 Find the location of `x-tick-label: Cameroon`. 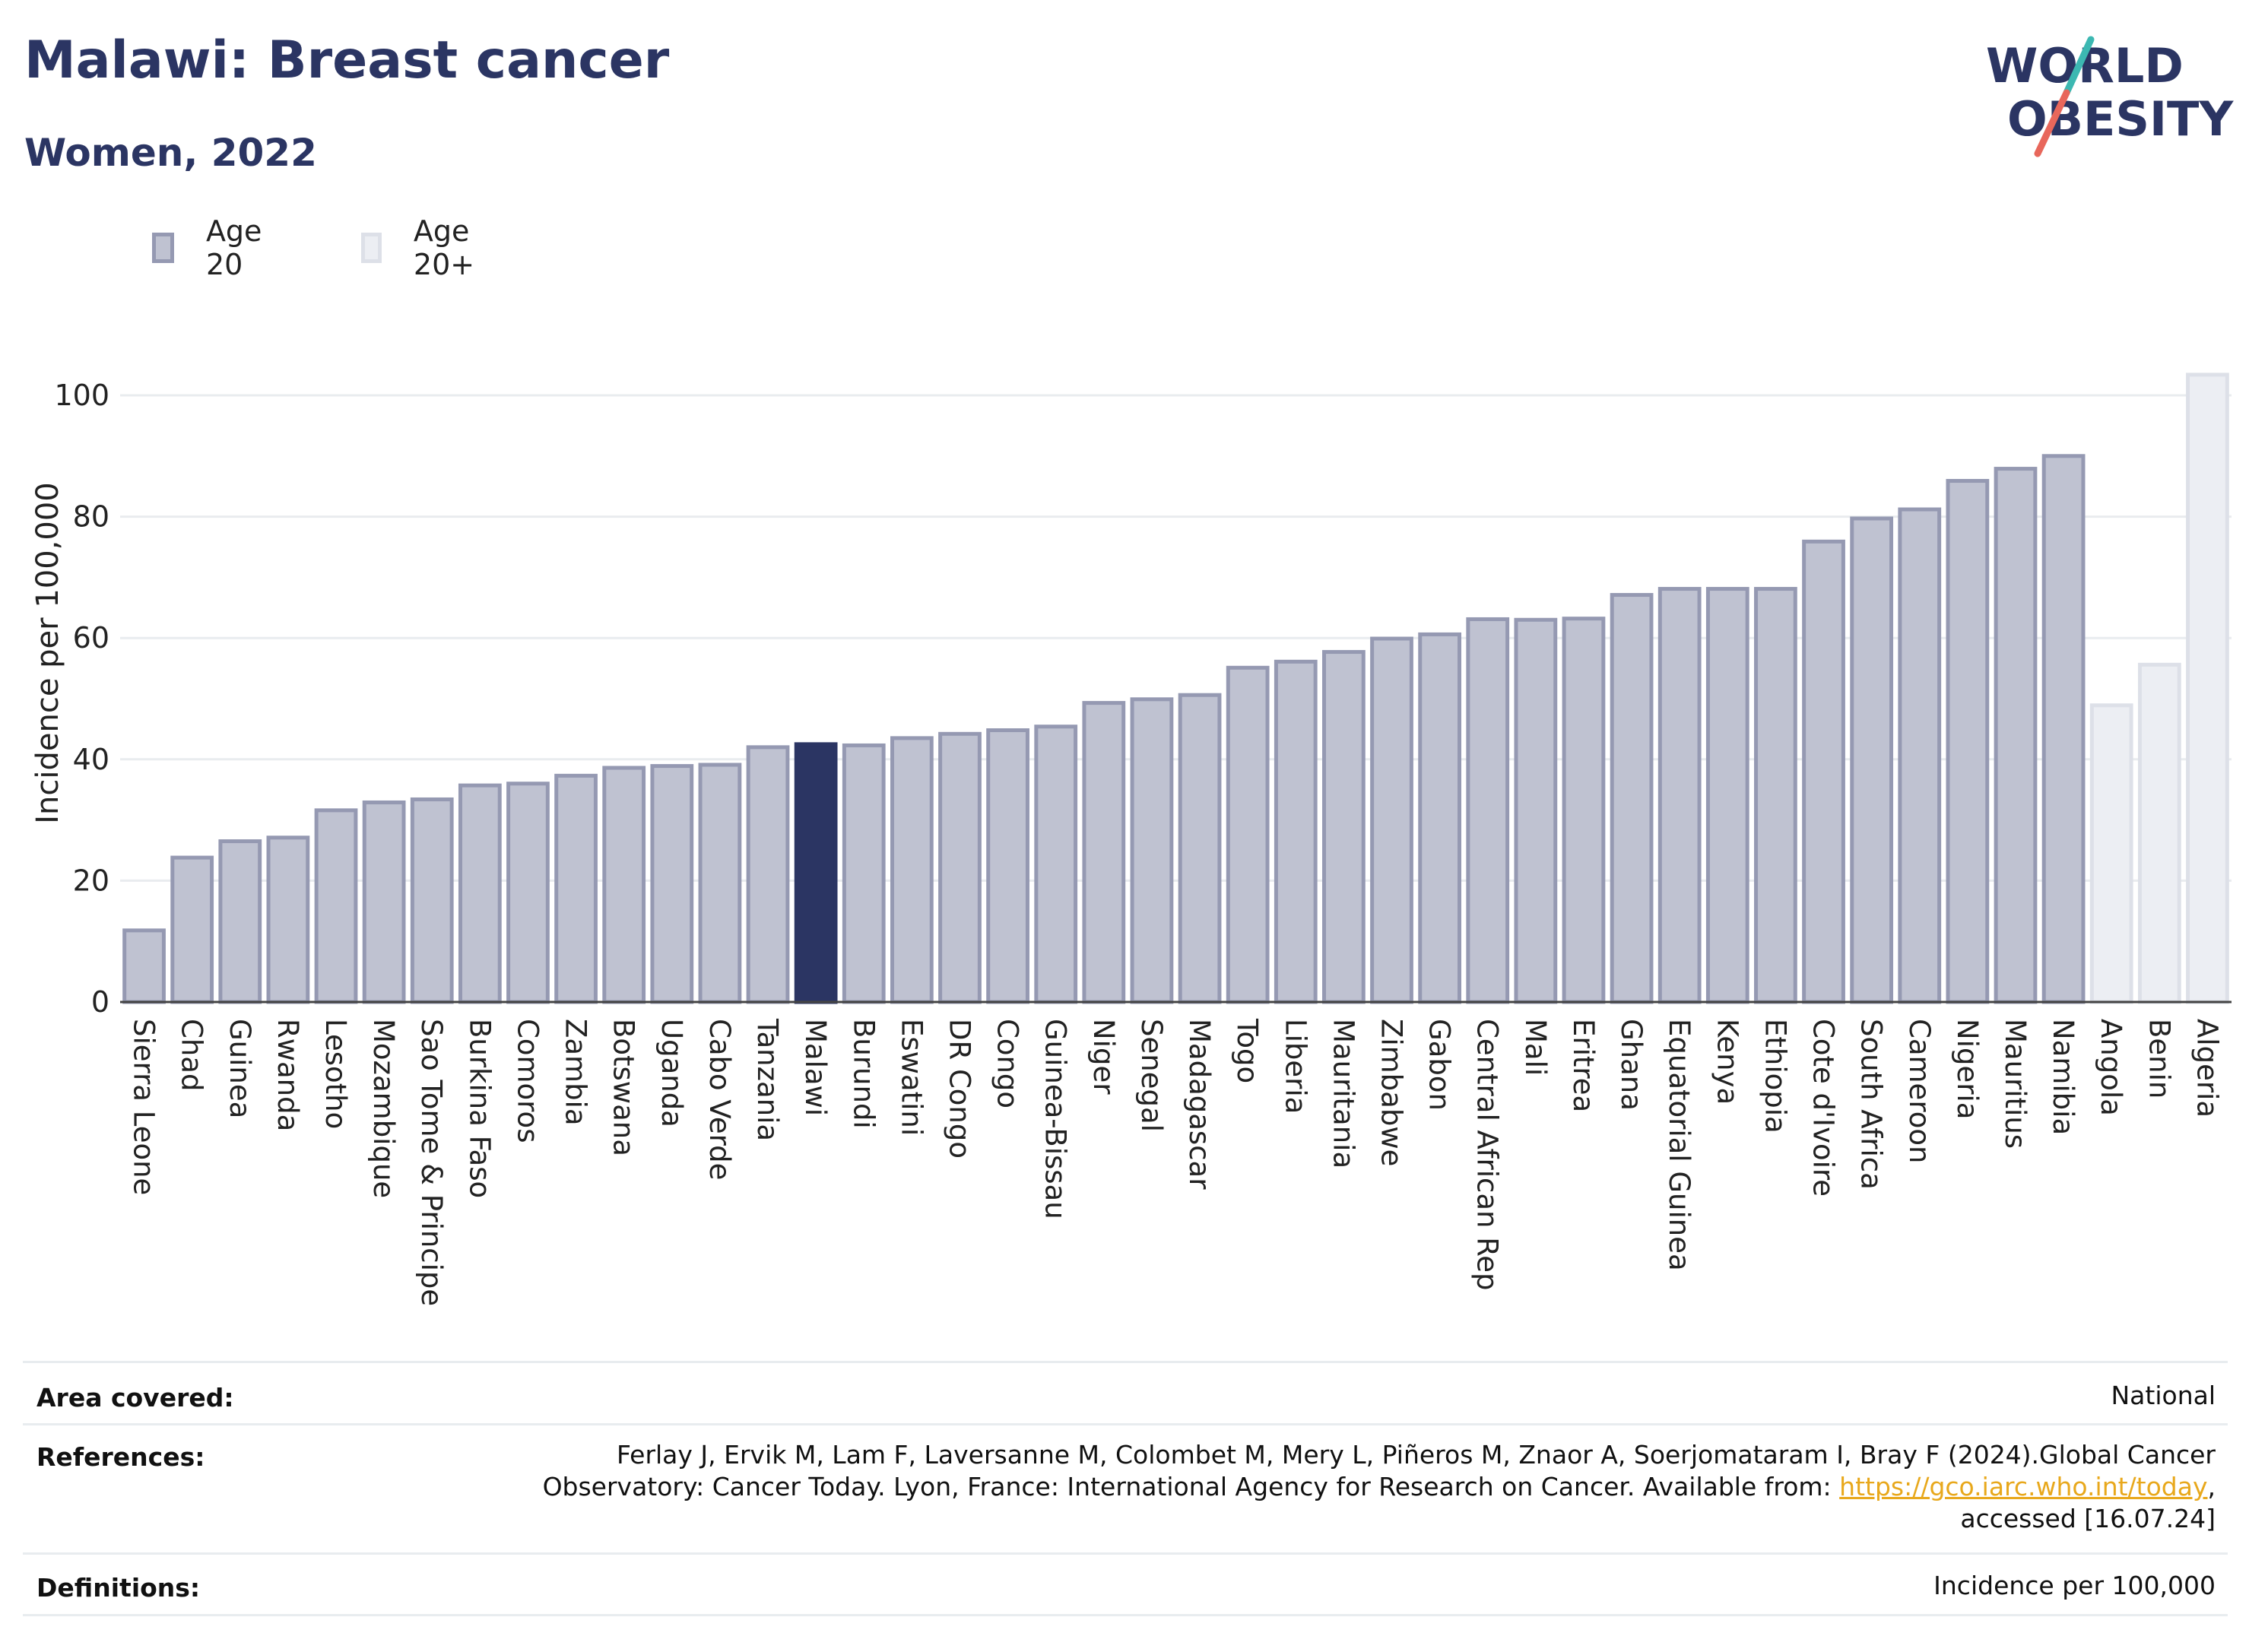

x-tick-label: Cameroon is located at coordinates (1919, 1091).